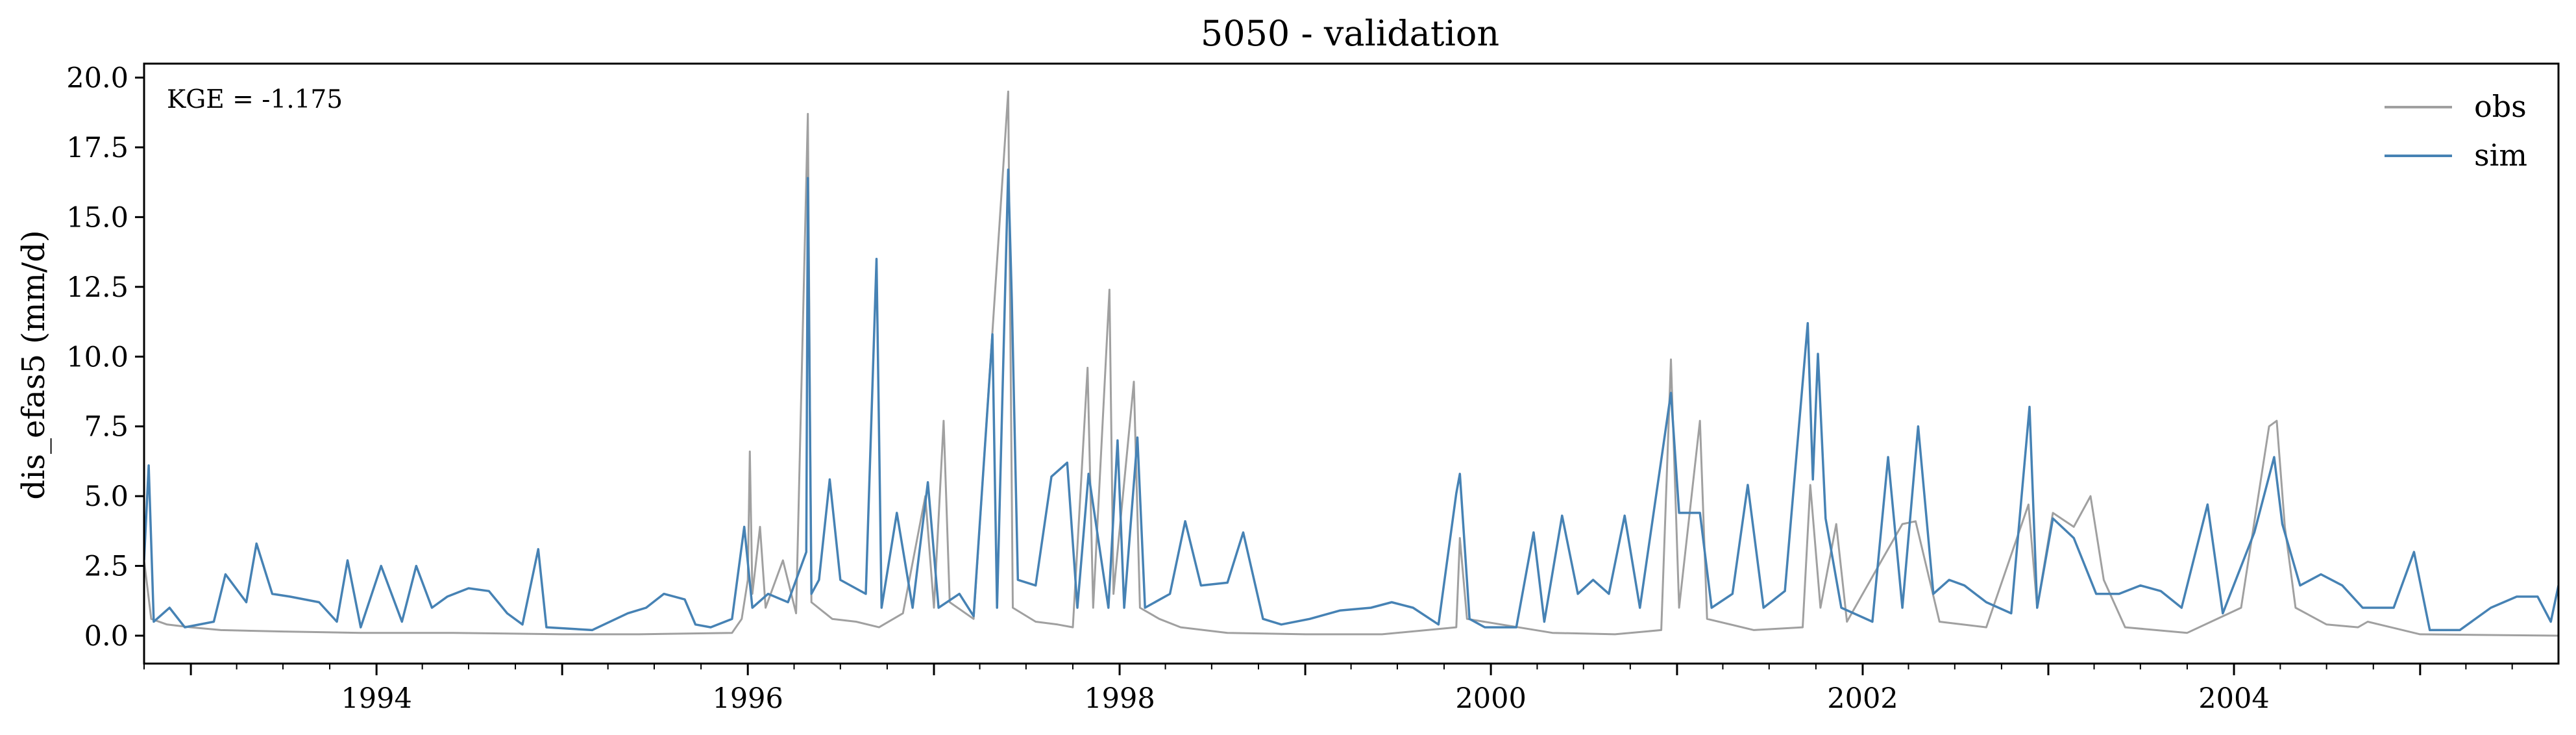 The width and height of the screenshot is (2576, 735). I want to click on x-tick-label: 1994, so click(376, 698).